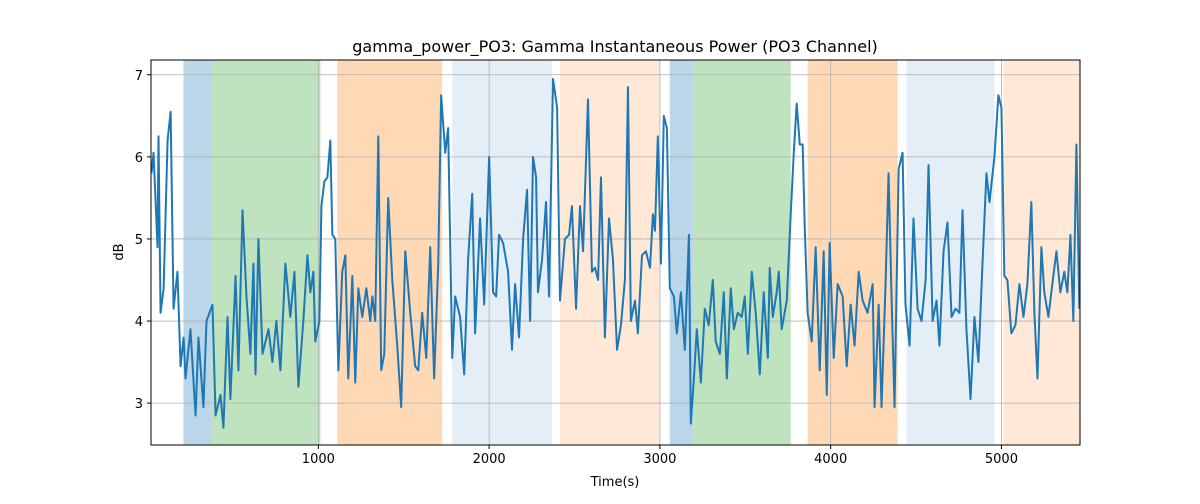 Image resolution: width=1200 pixels, height=504 pixels. Describe the element at coordinates (119, 251) in the screenshot. I see `y-axis-label: dB` at that location.